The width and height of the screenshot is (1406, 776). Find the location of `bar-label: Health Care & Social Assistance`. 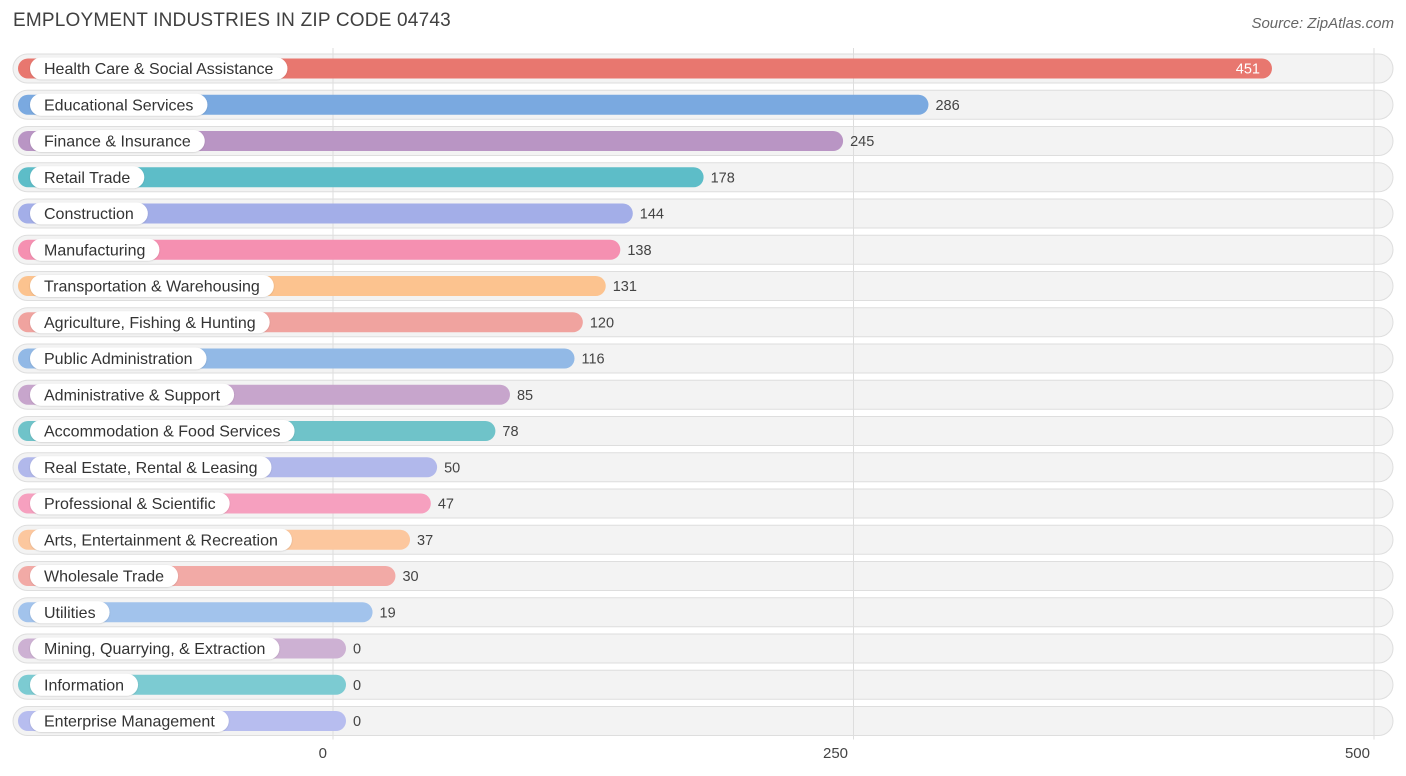

bar-label: Health Care & Social Assistance is located at coordinates (159, 69).